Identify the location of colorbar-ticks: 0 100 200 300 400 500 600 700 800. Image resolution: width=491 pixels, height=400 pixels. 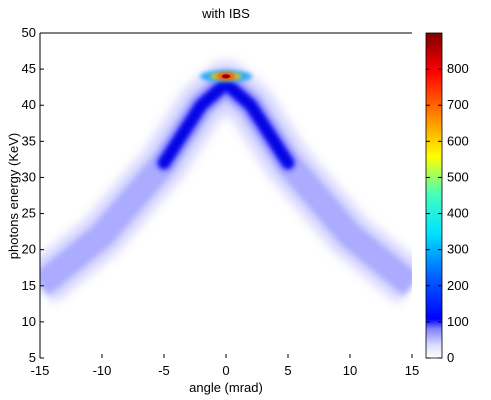
(447, 213).